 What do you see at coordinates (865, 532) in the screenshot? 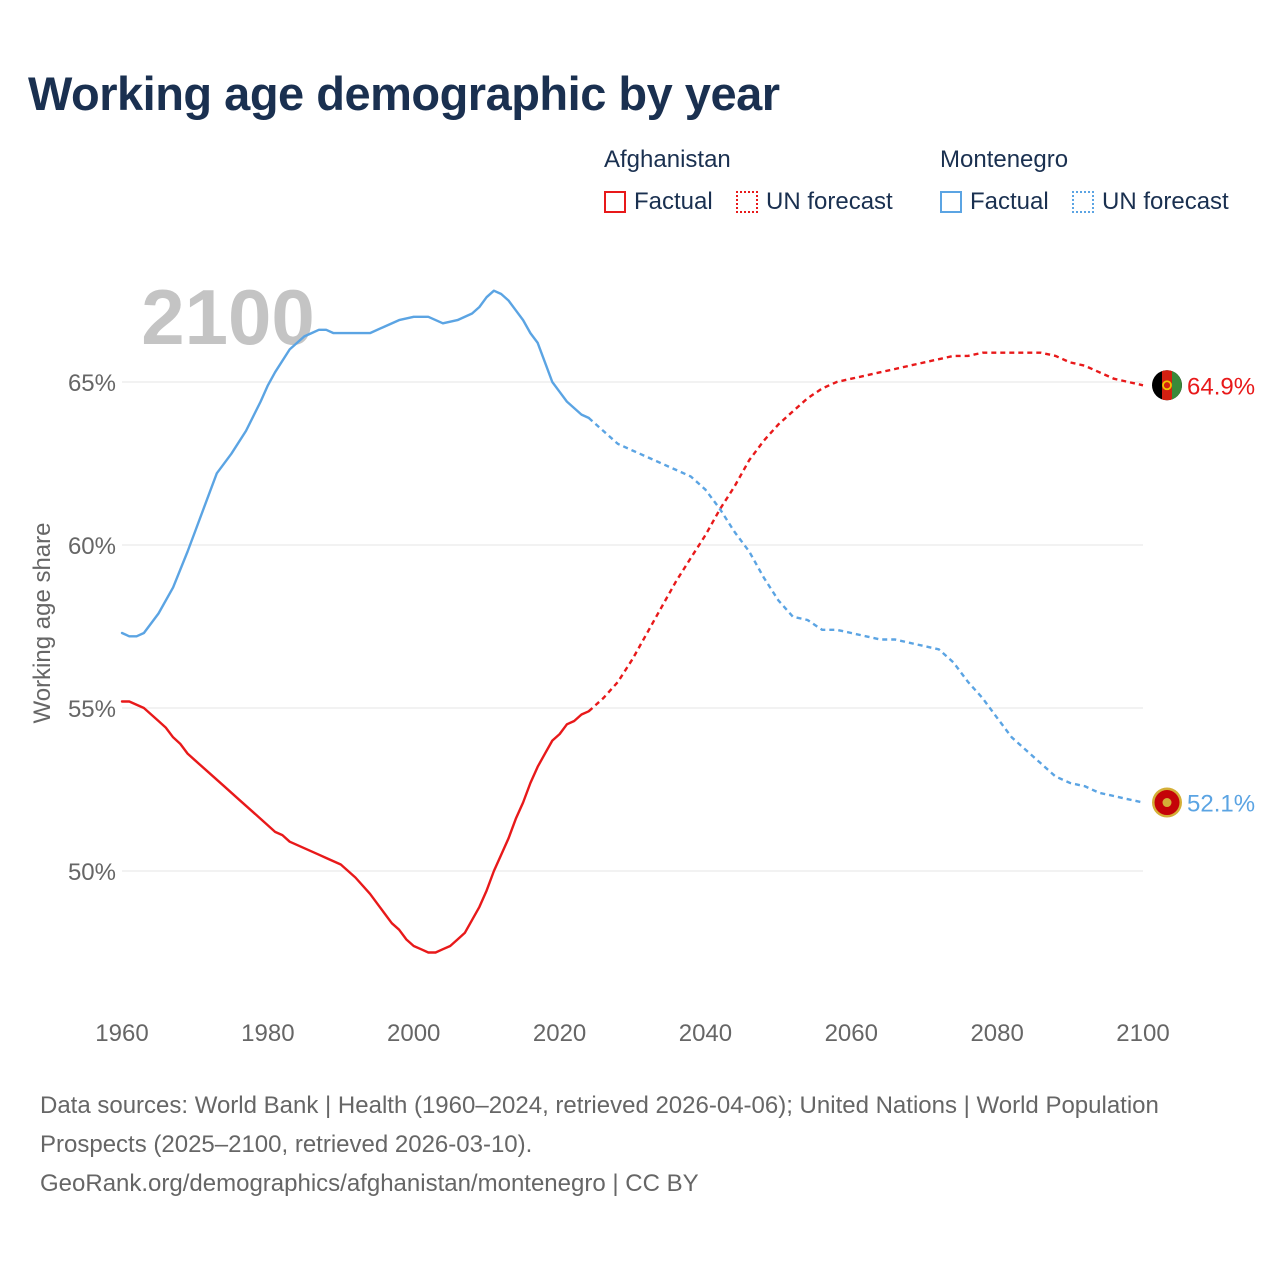
I see `afghanistan-forecast-line` at bounding box center [865, 532].